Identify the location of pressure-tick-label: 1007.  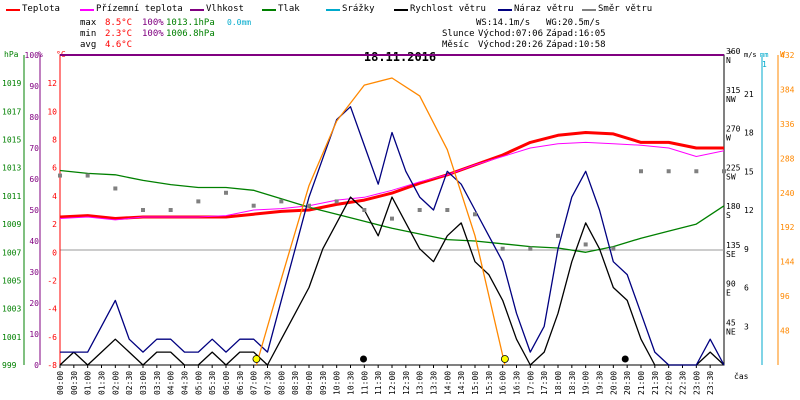
(11, 252).